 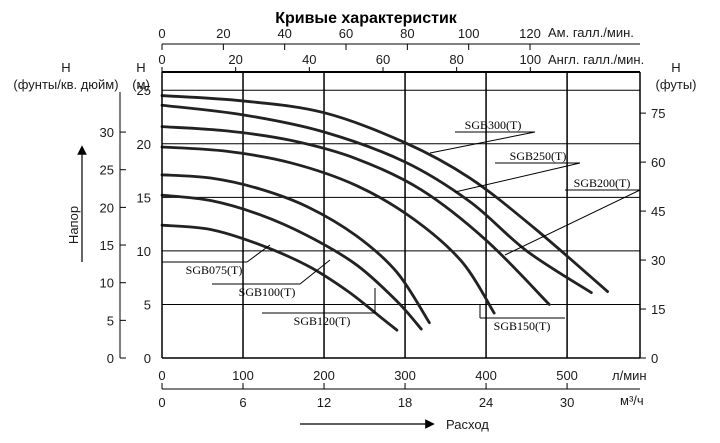 I want to click on y-tick-label-m: 15, so click(x=144, y=197).